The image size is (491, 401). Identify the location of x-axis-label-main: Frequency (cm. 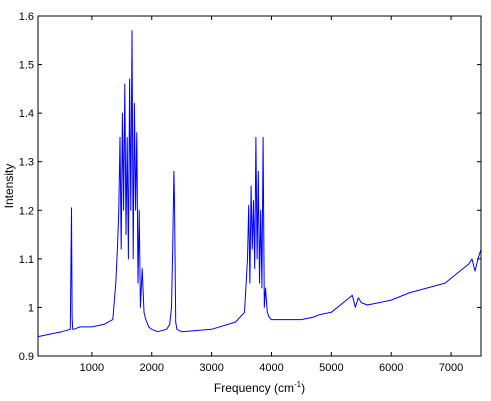
(254, 388).